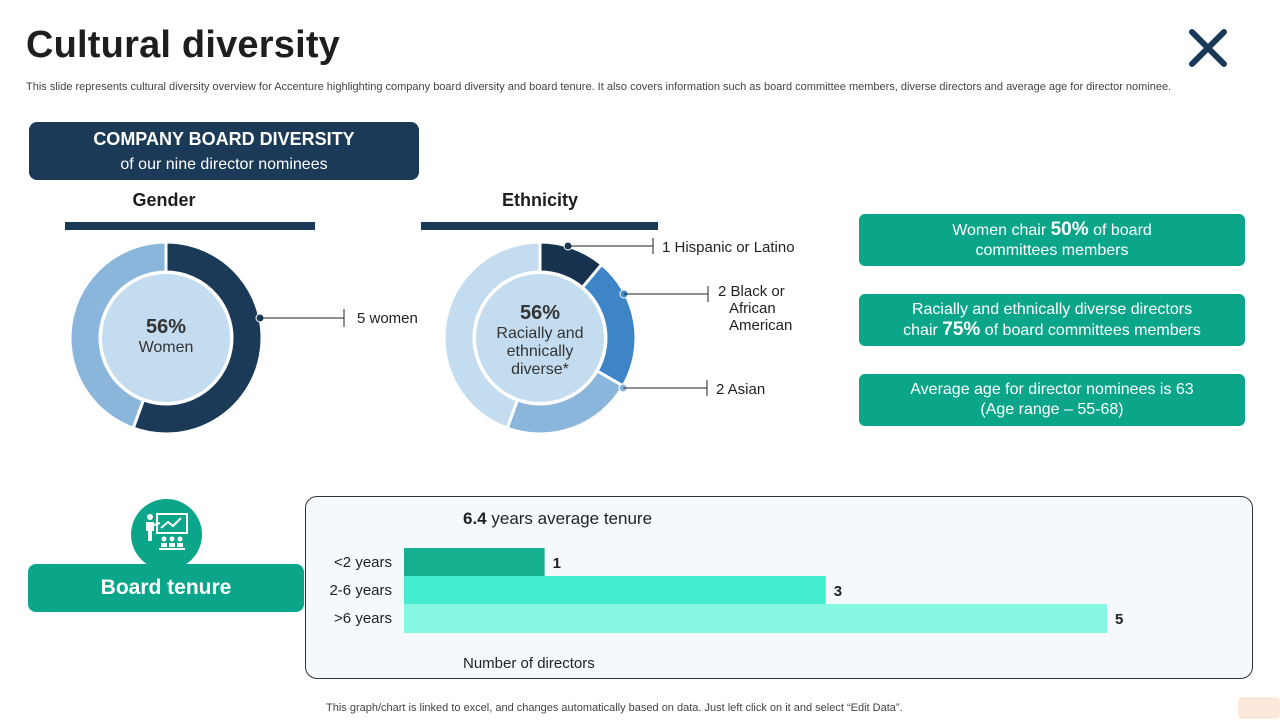  Describe the element at coordinates (529, 663) in the screenshot. I see `tenure-x-axis-label: Number of directors` at that location.